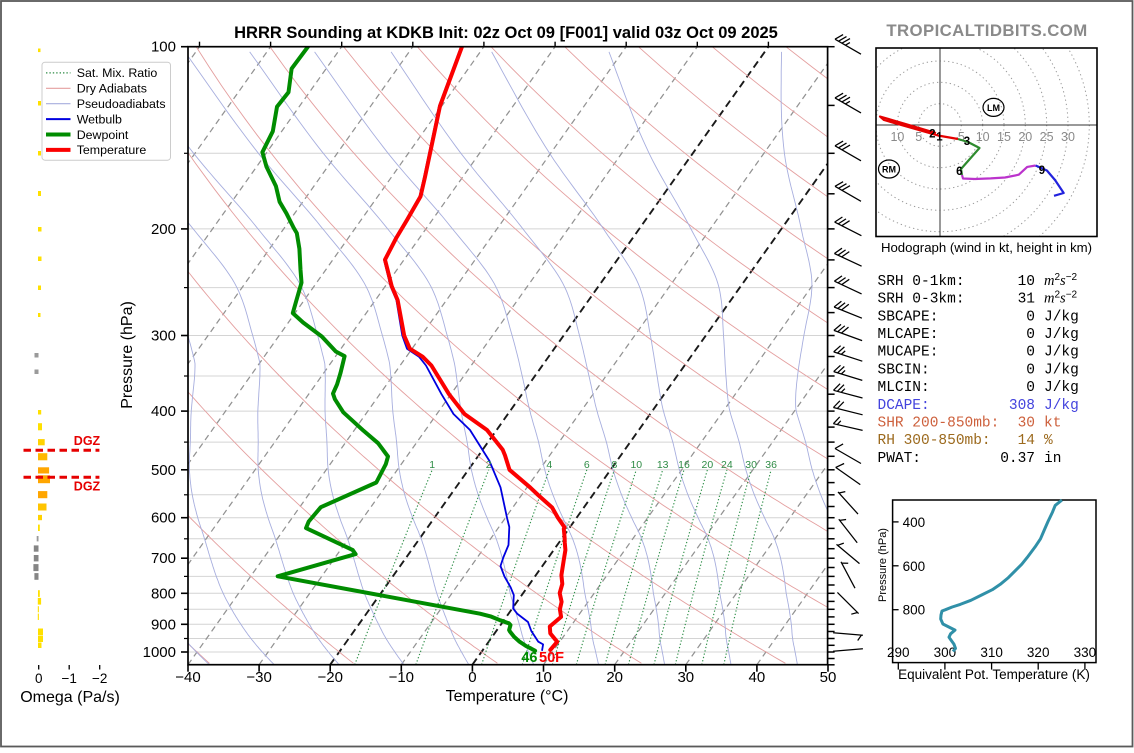 The height and width of the screenshot is (753, 1134). What do you see at coordinates (529, 658) in the screenshot?
I see `svg-text: 46` at bounding box center [529, 658].